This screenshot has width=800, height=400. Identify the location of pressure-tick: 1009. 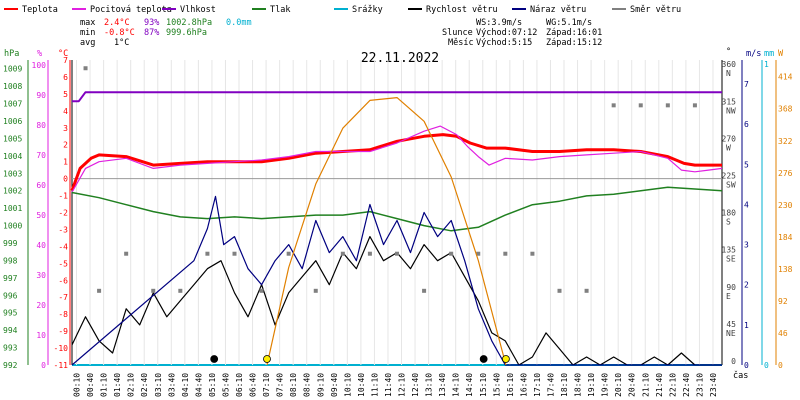
(12, 69).